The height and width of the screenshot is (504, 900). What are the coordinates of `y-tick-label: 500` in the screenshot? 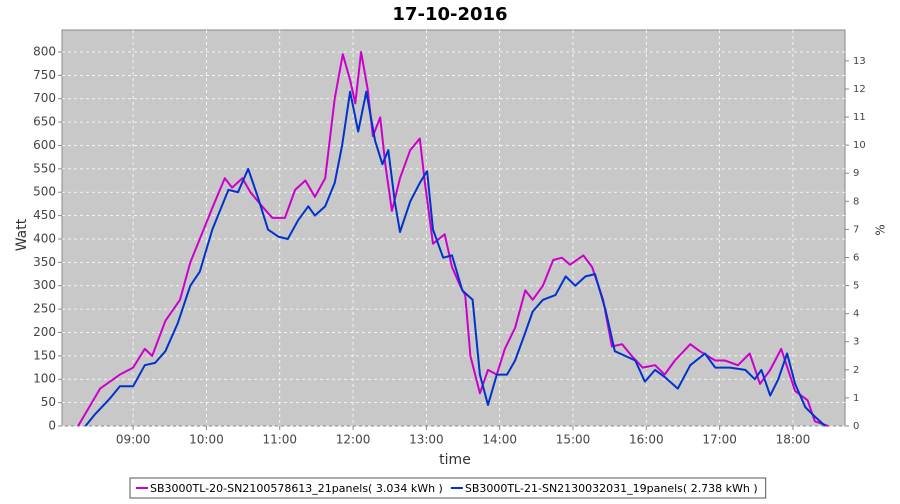 It's located at (44, 192).